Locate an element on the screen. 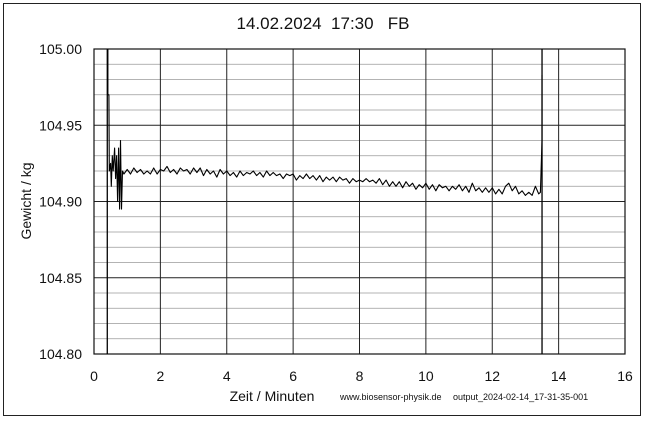 This screenshot has height=423, width=647. x-tick-label: 16 is located at coordinates (625, 376).